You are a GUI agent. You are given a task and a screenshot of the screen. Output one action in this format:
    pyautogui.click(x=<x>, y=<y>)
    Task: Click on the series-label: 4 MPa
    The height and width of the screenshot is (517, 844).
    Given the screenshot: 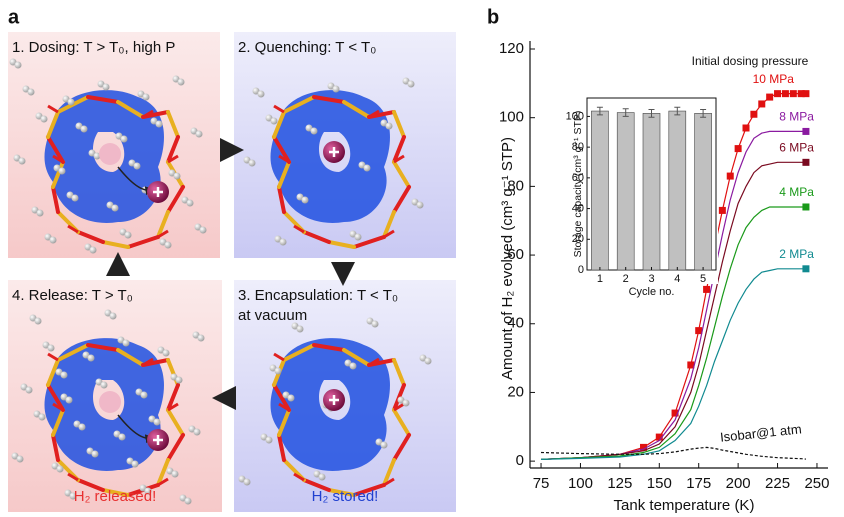 What is the action you would take?
    pyautogui.click(x=796, y=192)
    